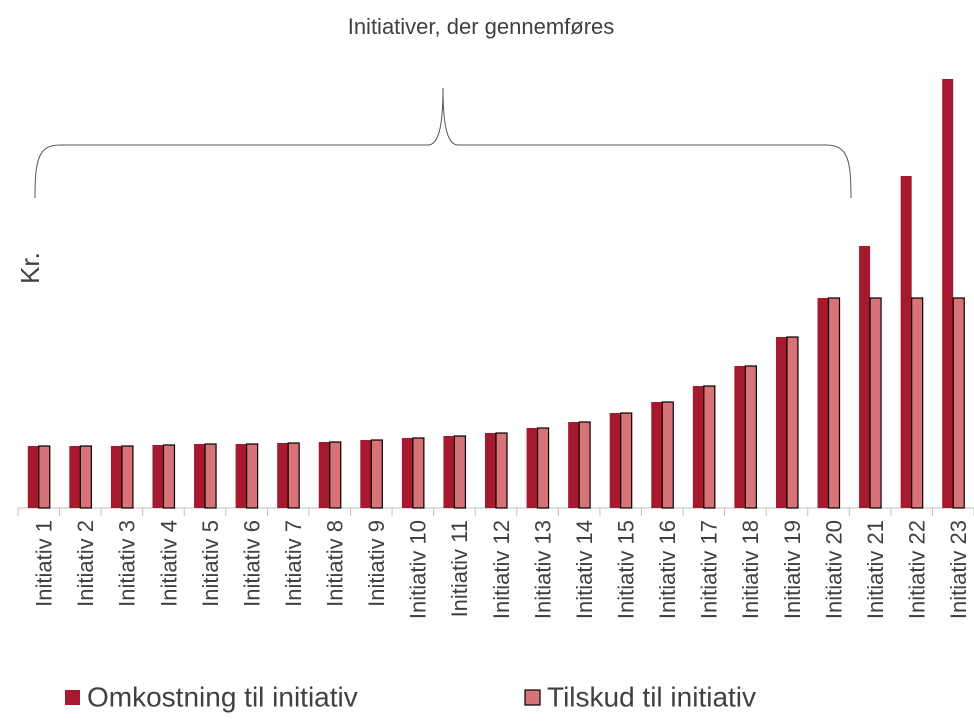  I want to click on x-tick-label: Initiativ 6, so click(251, 563).